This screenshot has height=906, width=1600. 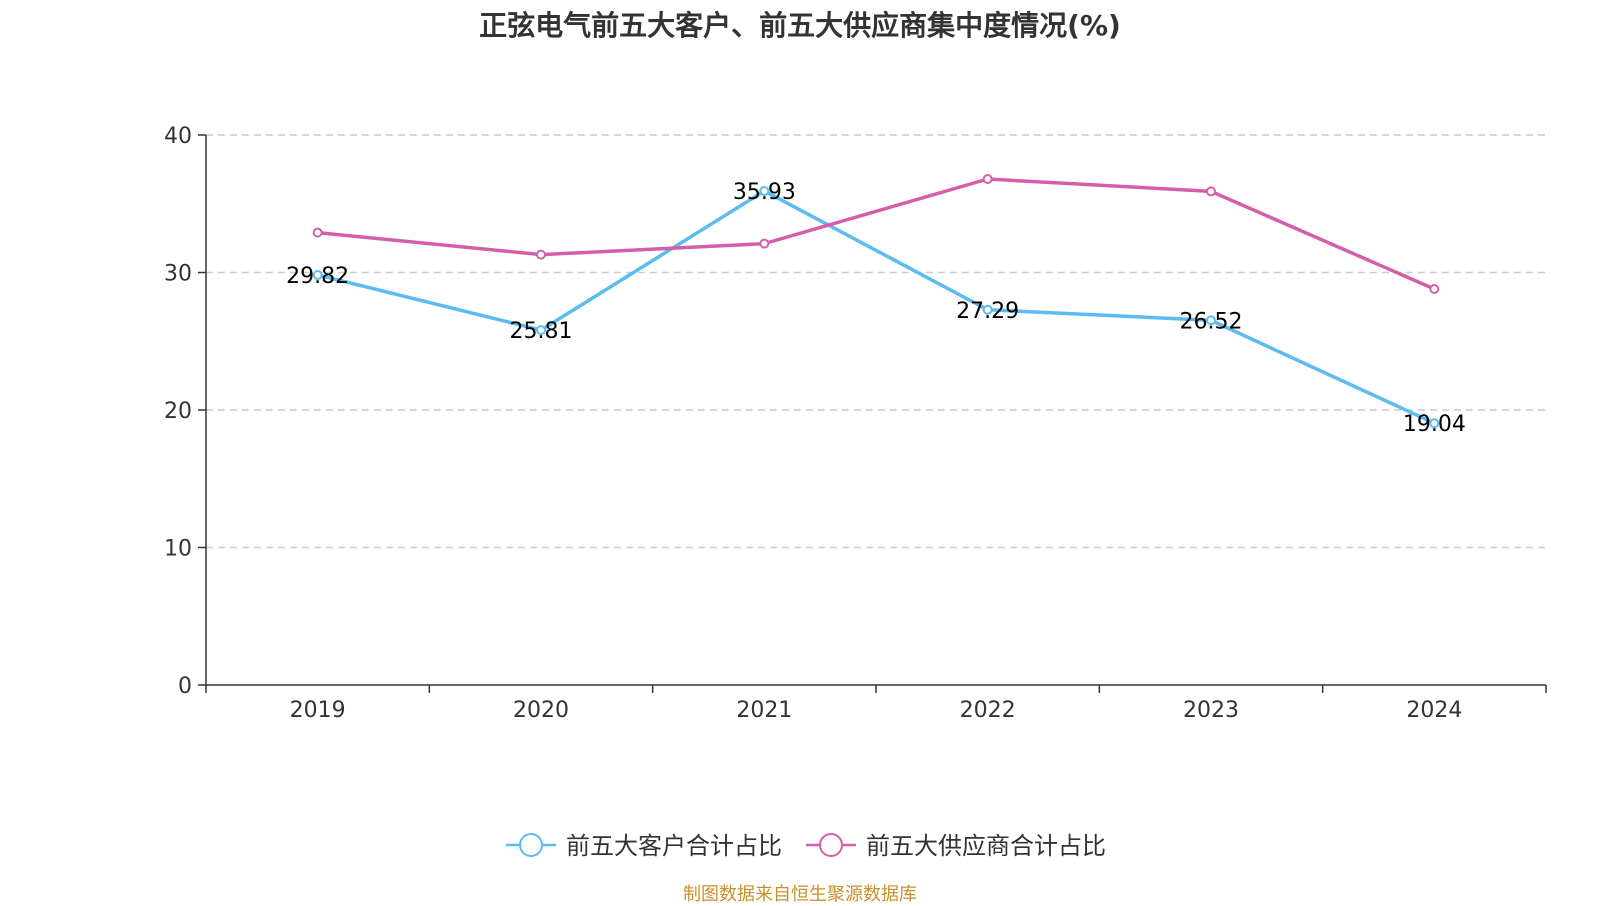 I want to click on chart-title: 正弦电气前五大客户、前五大供应商集中度情况(%), so click(x=800, y=25).